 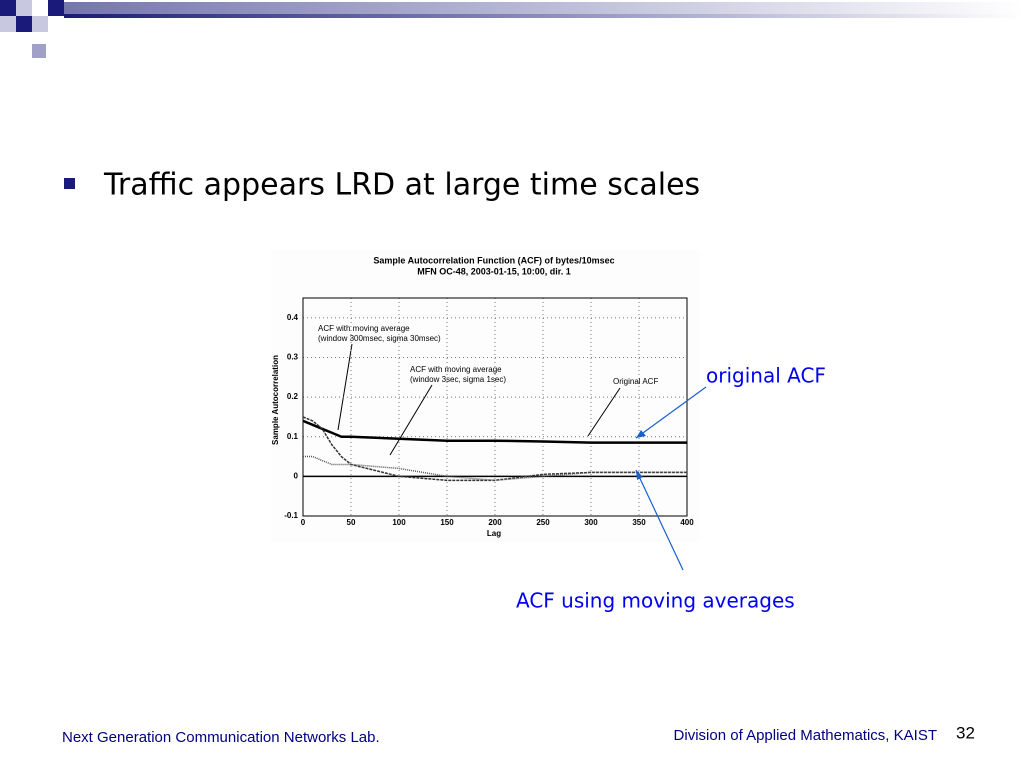 What do you see at coordinates (275, 400) in the screenshot?
I see `y-axis-label: Sample Autocorrelation` at bounding box center [275, 400].